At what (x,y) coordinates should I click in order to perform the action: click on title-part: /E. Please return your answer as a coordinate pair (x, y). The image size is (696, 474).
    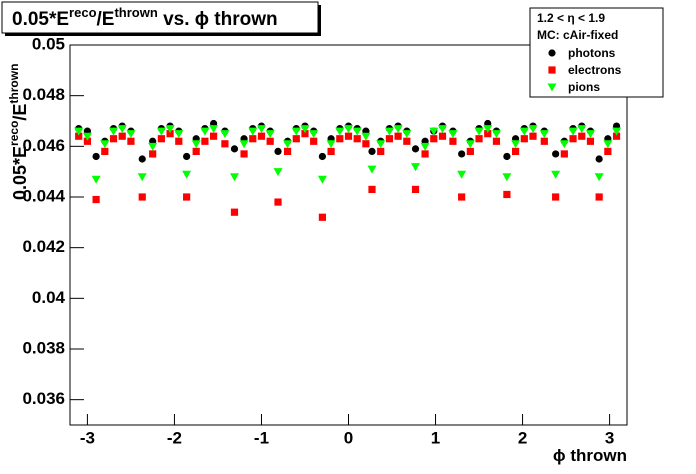
    Looking at the image, I should click on (106, 19).